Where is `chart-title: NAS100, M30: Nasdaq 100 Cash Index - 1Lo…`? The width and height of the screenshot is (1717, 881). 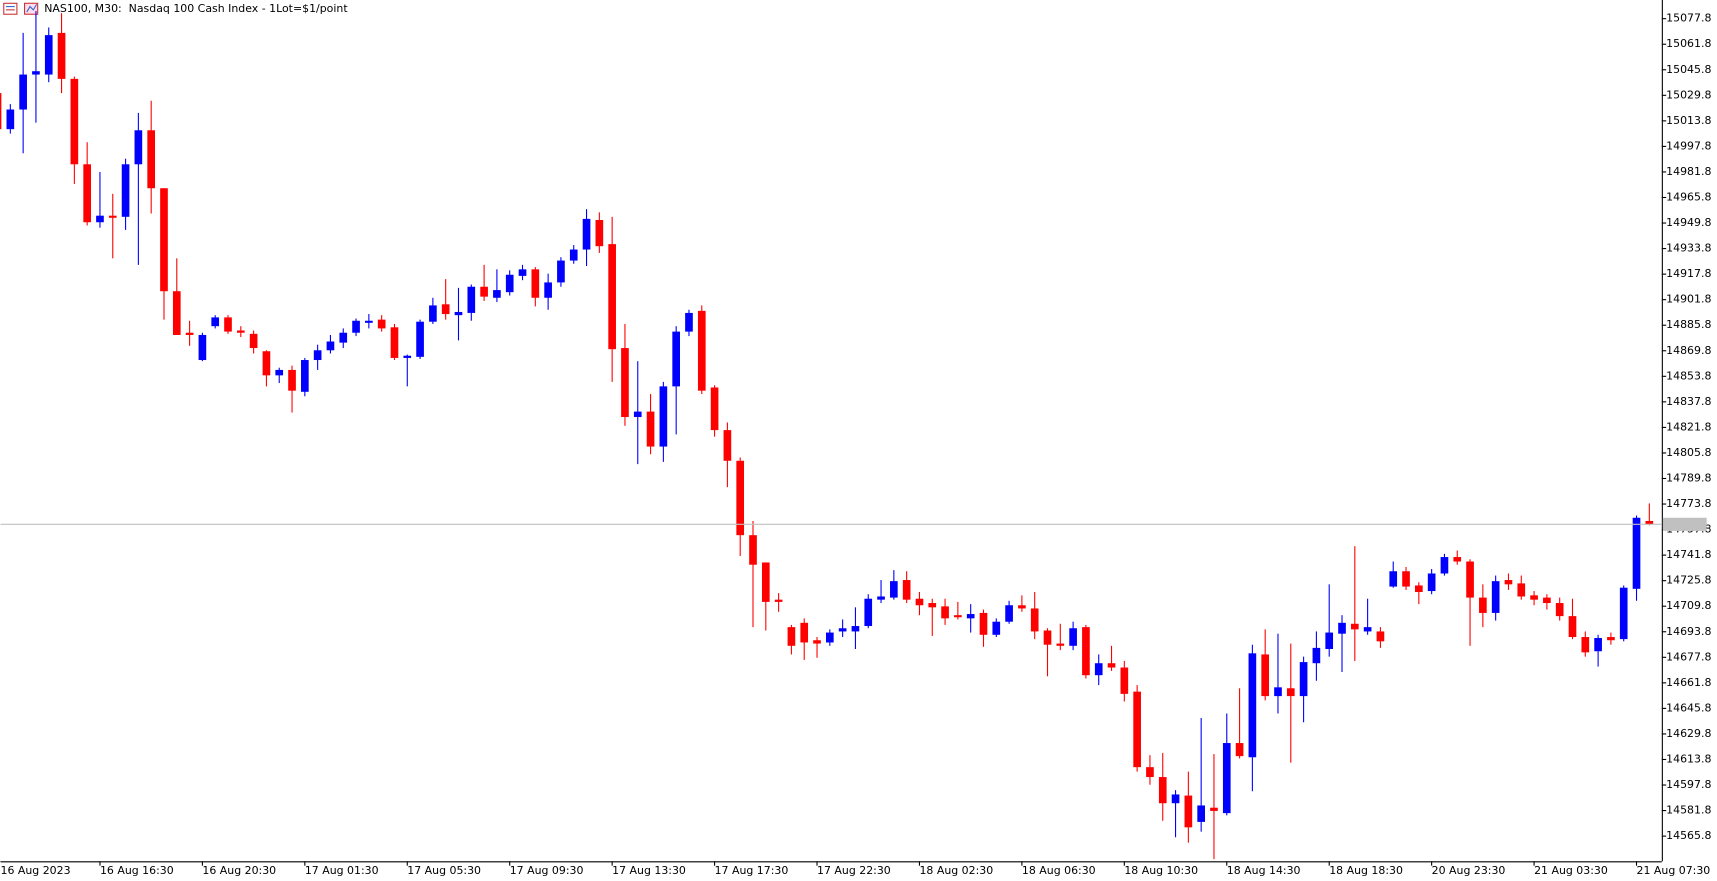 chart-title: NAS100, M30: Nasdaq 100 Cash Index - 1Lo… is located at coordinates (196, 8).